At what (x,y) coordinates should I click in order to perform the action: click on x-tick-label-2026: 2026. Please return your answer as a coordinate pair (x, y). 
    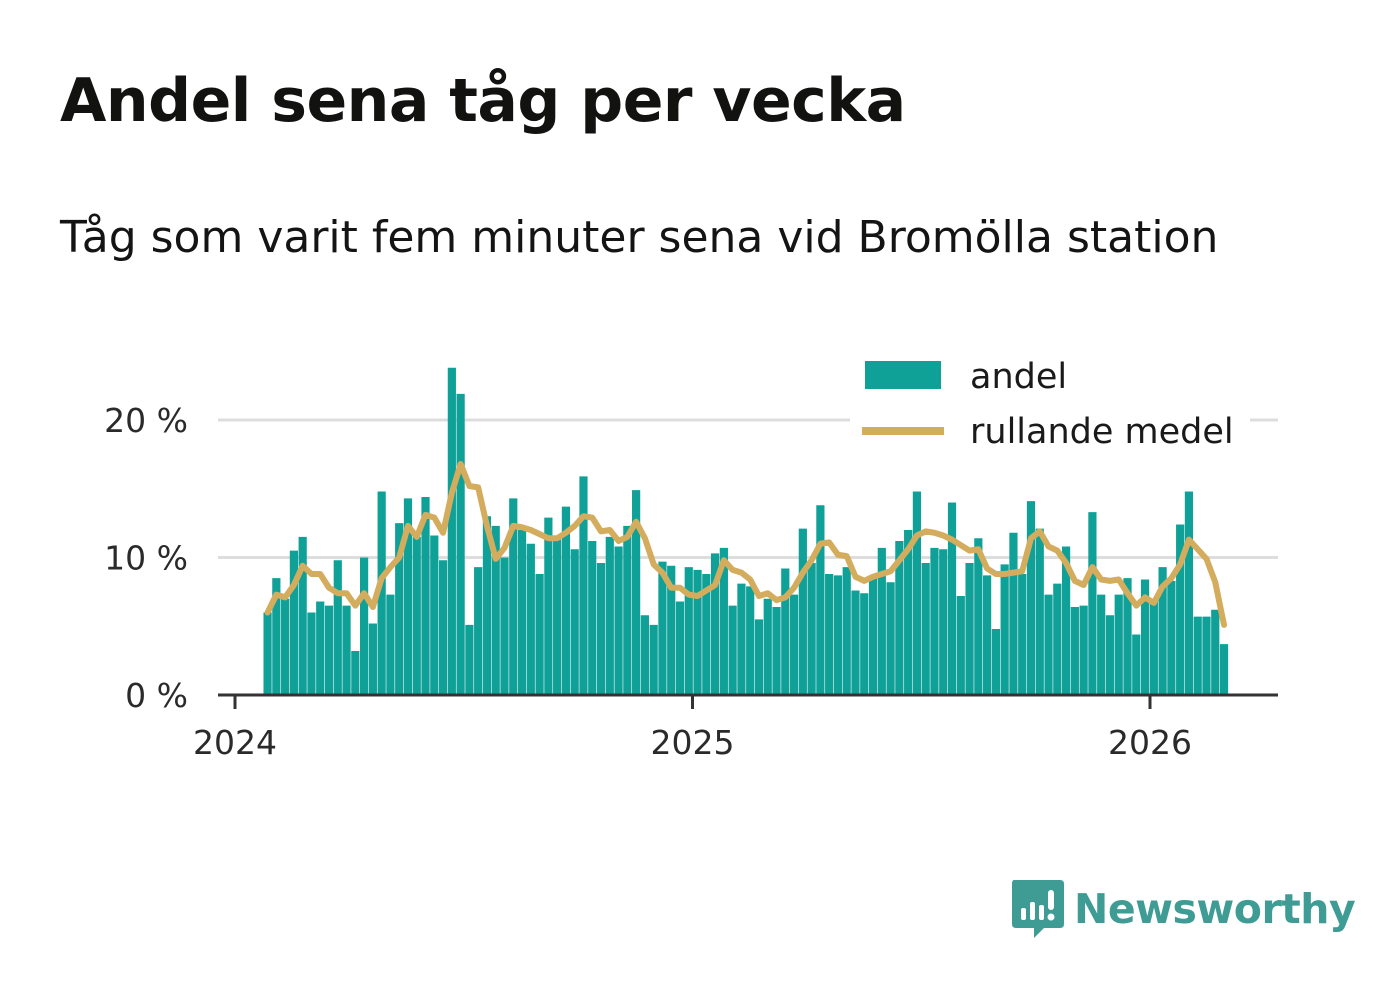
    Looking at the image, I should click on (1150, 742).